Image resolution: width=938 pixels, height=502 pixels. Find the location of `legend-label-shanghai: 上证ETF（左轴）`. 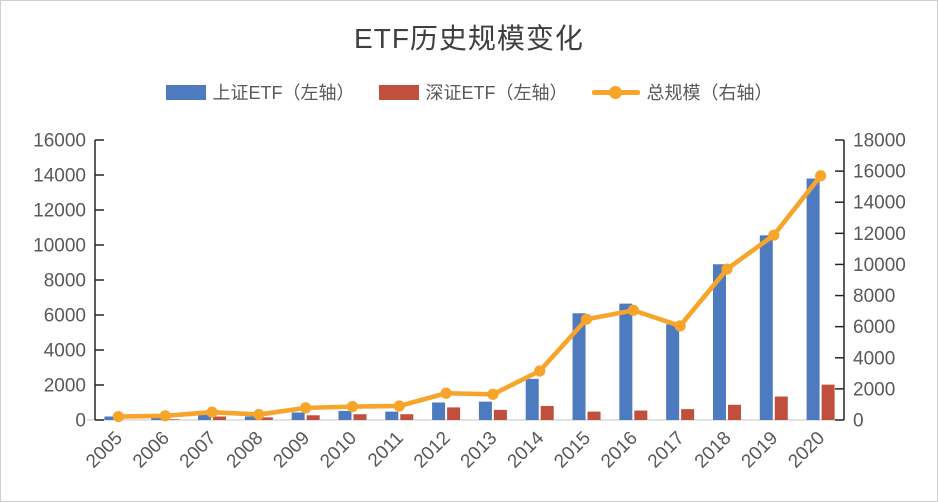

legend-label-shanghai: 上证ETF（左轴） is located at coordinates (283, 93).